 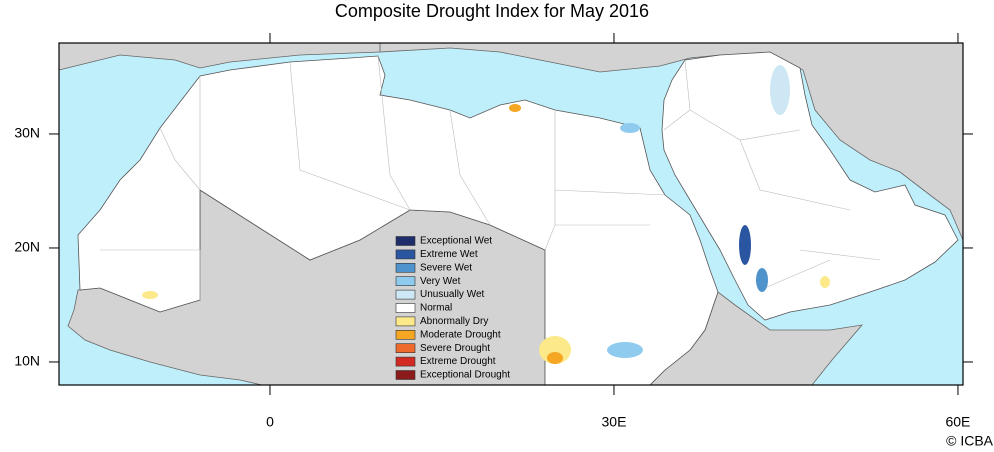 I want to click on legend-label: Severe Wet, so click(x=446, y=267).